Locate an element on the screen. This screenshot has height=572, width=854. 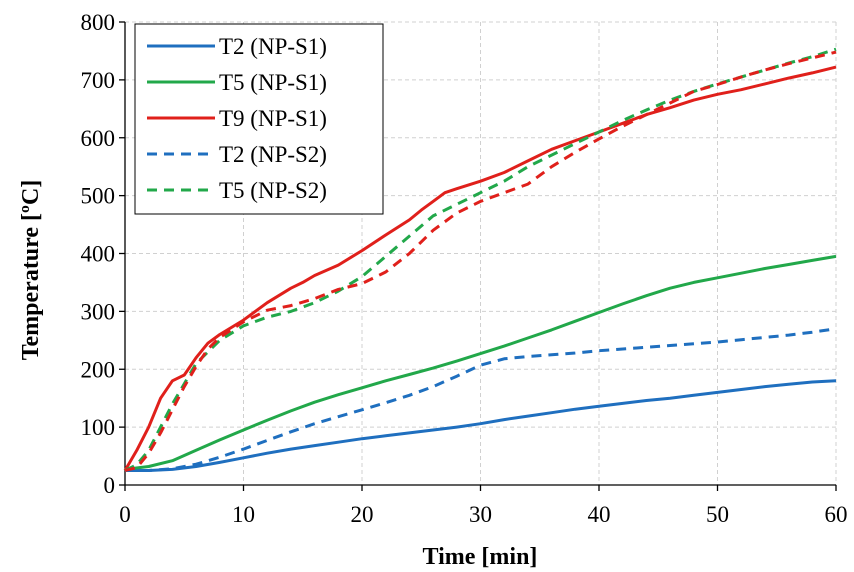
x-tick-label: 0 is located at coordinates (125, 514).